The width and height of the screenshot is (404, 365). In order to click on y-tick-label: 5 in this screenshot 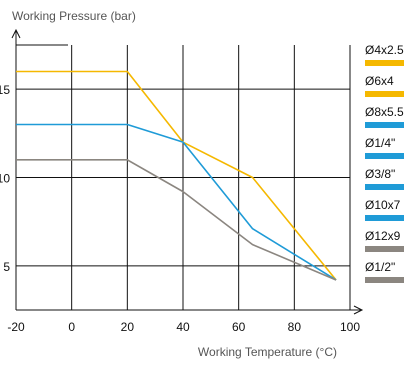, I will do `click(6, 267)`.